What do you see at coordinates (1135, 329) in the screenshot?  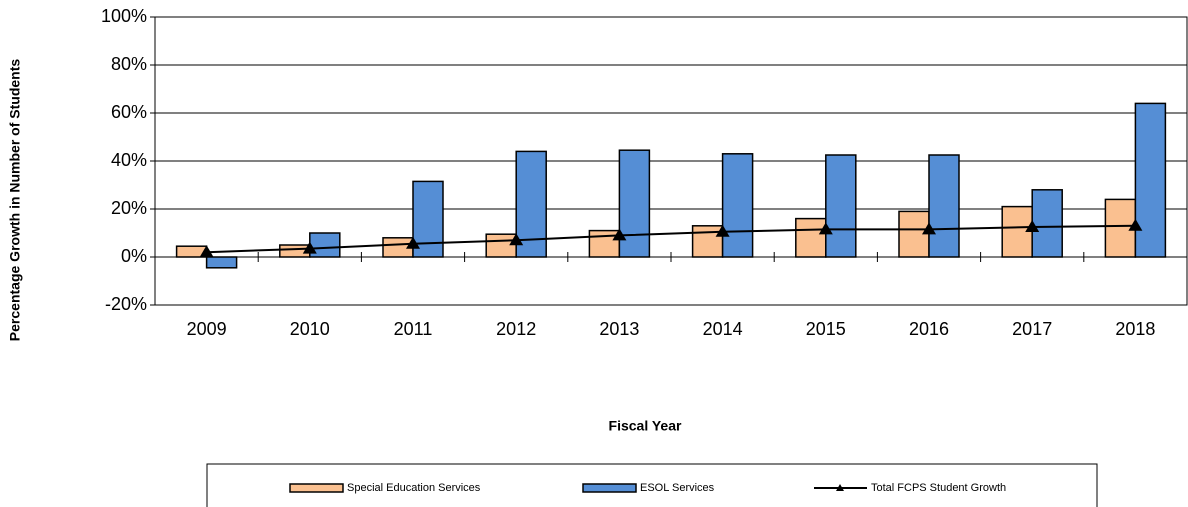 I see `x-tick-label: 2018` at bounding box center [1135, 329].